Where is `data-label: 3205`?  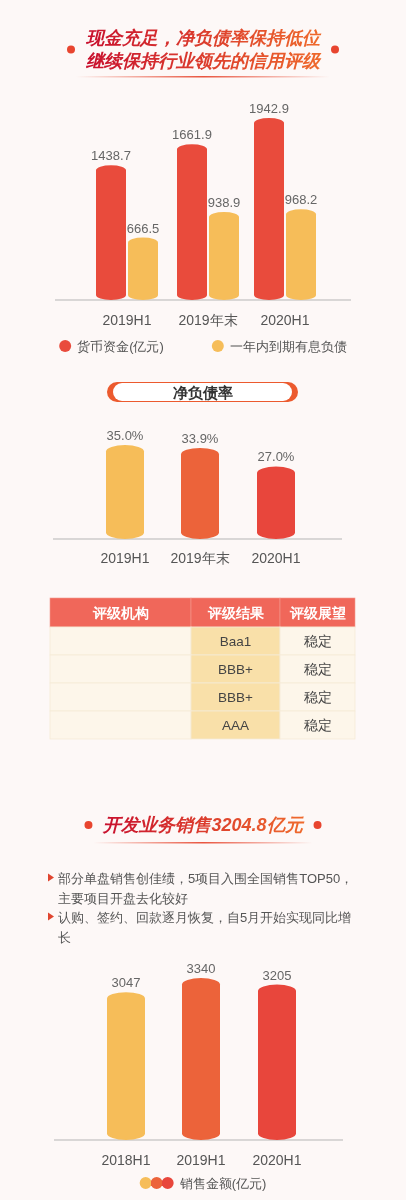
data-label: 3205 is located at coordinates (277, 975).